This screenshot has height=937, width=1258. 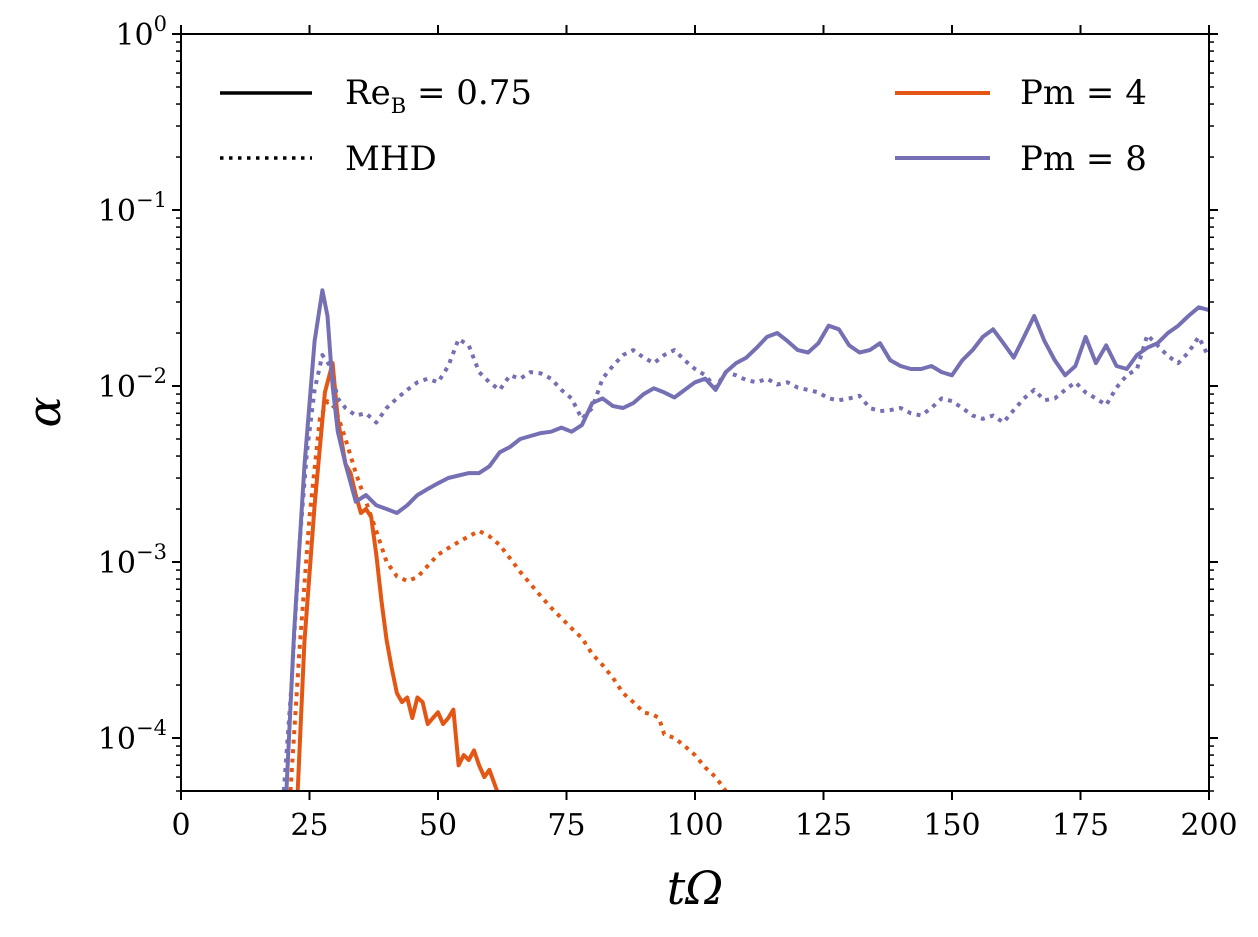 I want to click on y-tick-base-4: 10, so click(x=117, y=739).